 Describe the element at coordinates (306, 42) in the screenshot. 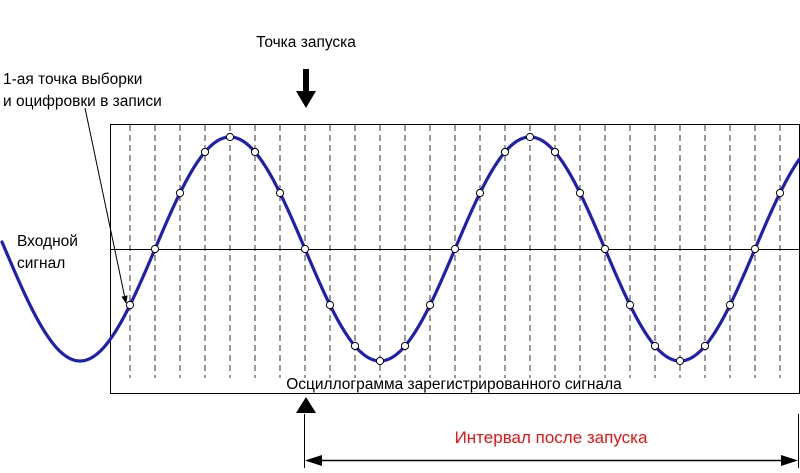

I see `trigger-point-label: Точка запуска` at that location.